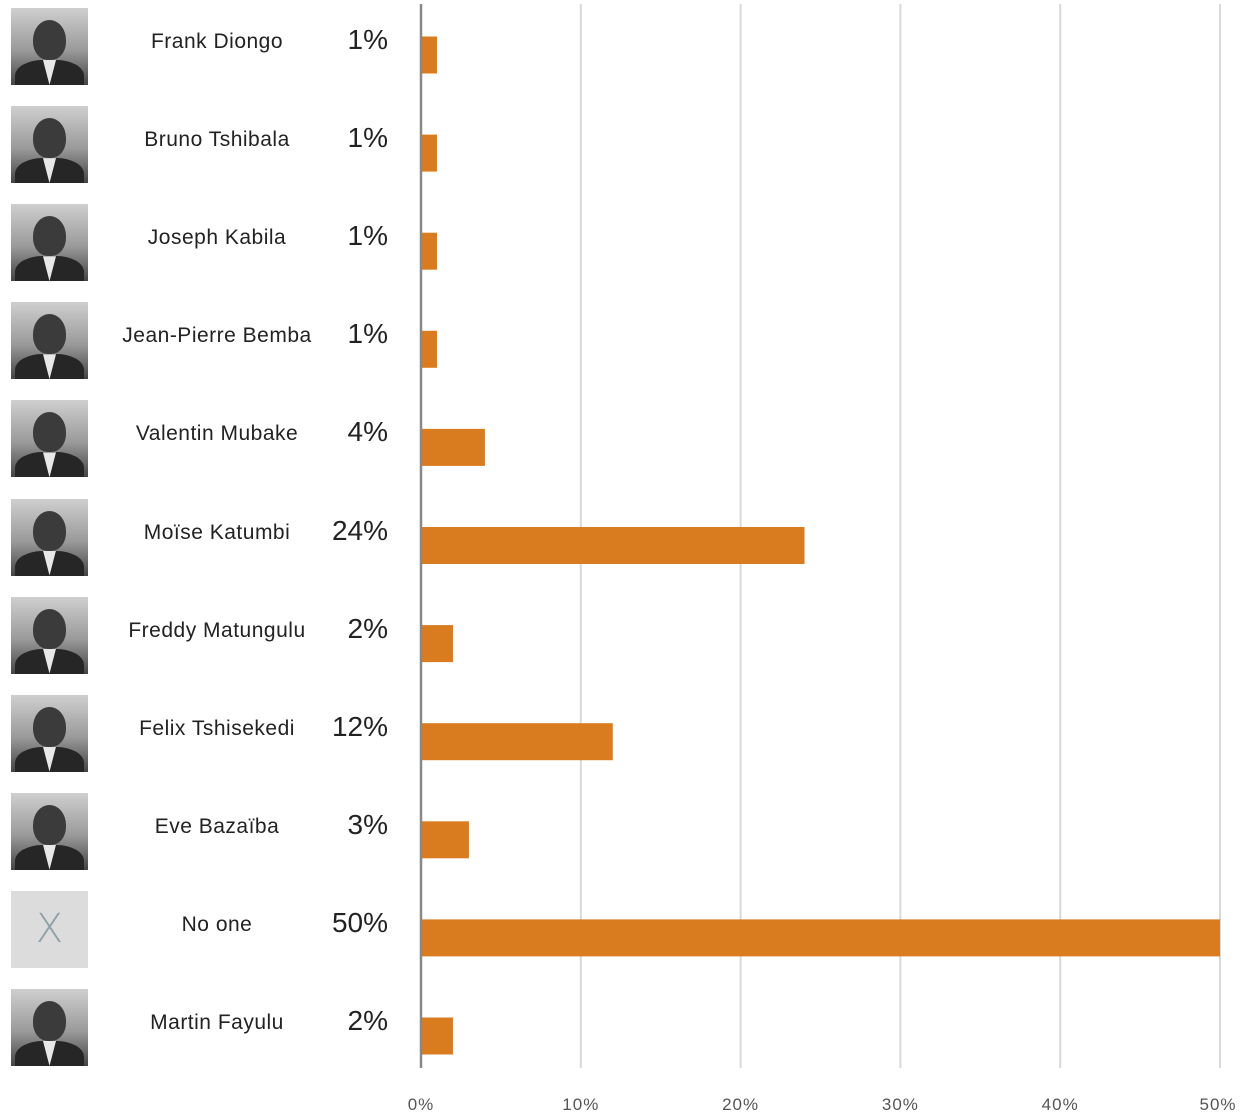 This screenshot has height=1116, width=1242. I want to click on no-one-icon: X, so click(49, 929).